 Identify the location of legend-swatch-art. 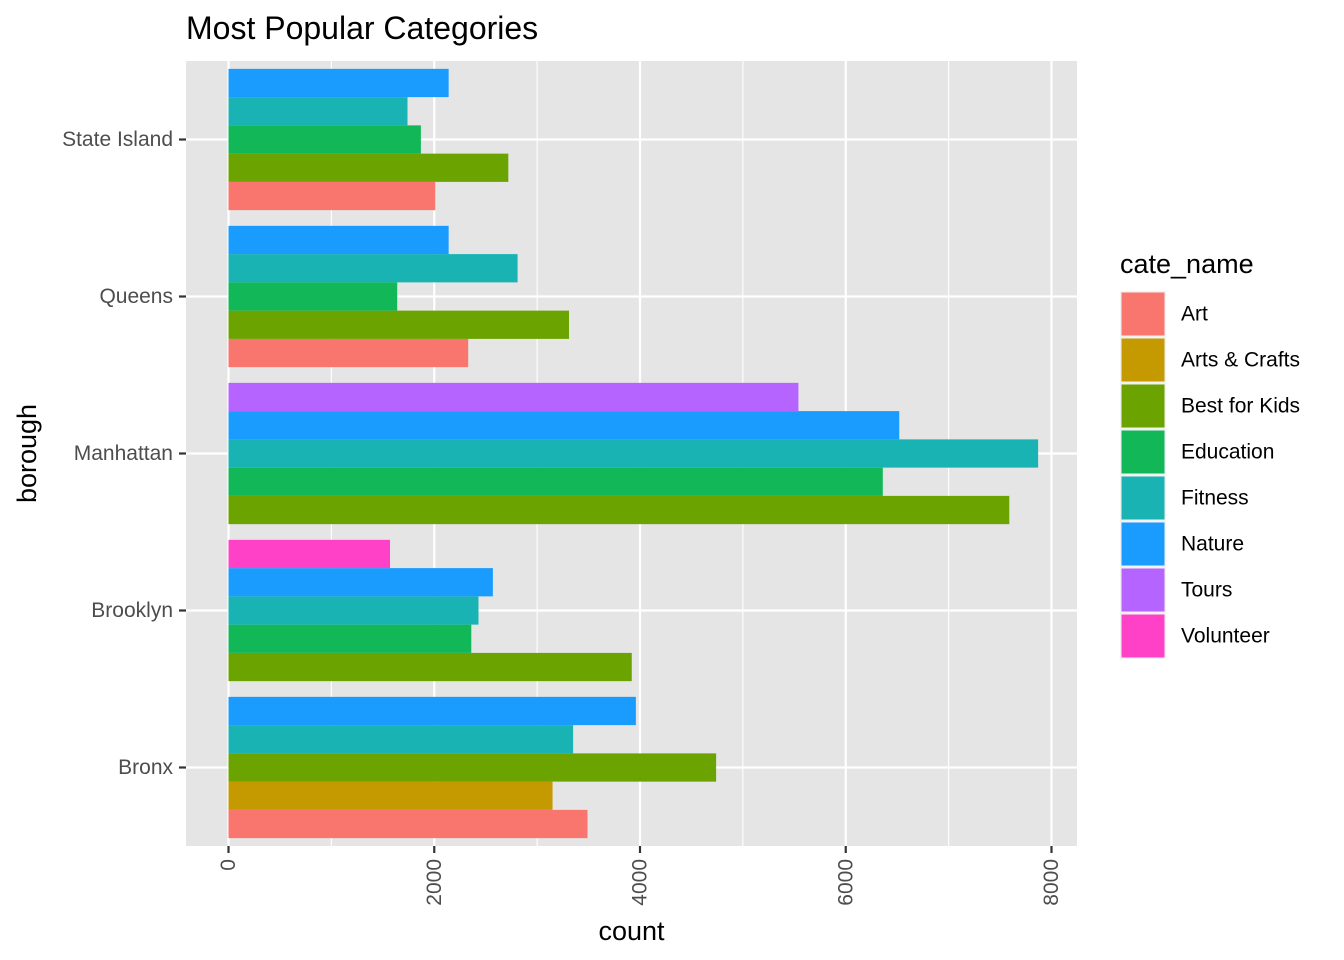
(1143, 314).